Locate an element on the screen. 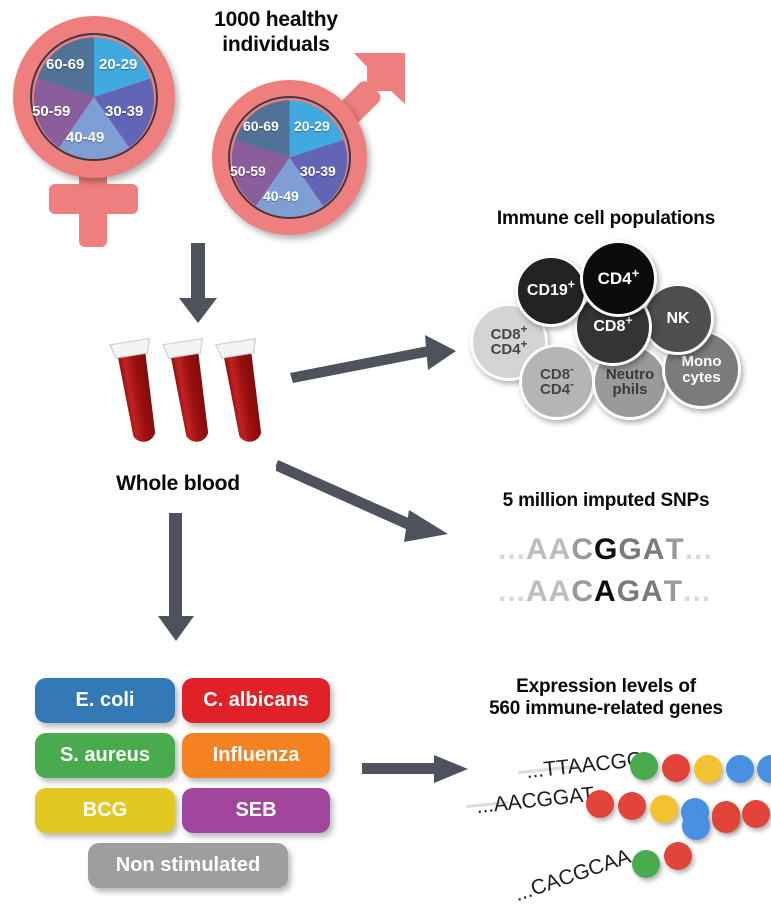  whole-blood-label: Whole blood is located at coordinates (178, 483).